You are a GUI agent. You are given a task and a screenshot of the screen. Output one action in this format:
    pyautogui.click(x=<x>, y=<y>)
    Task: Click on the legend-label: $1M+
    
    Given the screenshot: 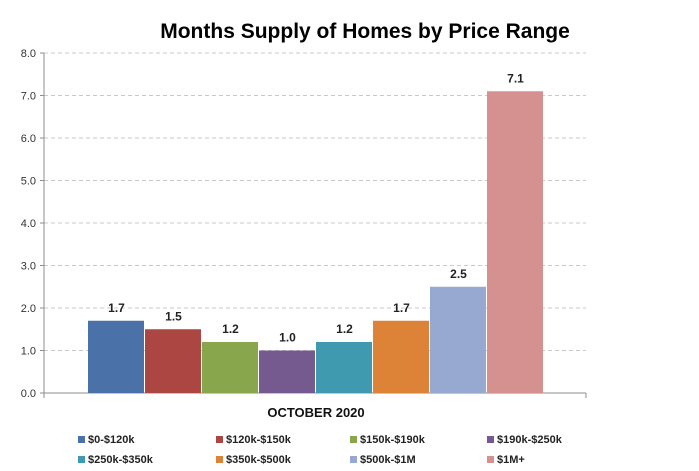 What is the action you would take?
    pyautogui.click(x=511, y=460)
    